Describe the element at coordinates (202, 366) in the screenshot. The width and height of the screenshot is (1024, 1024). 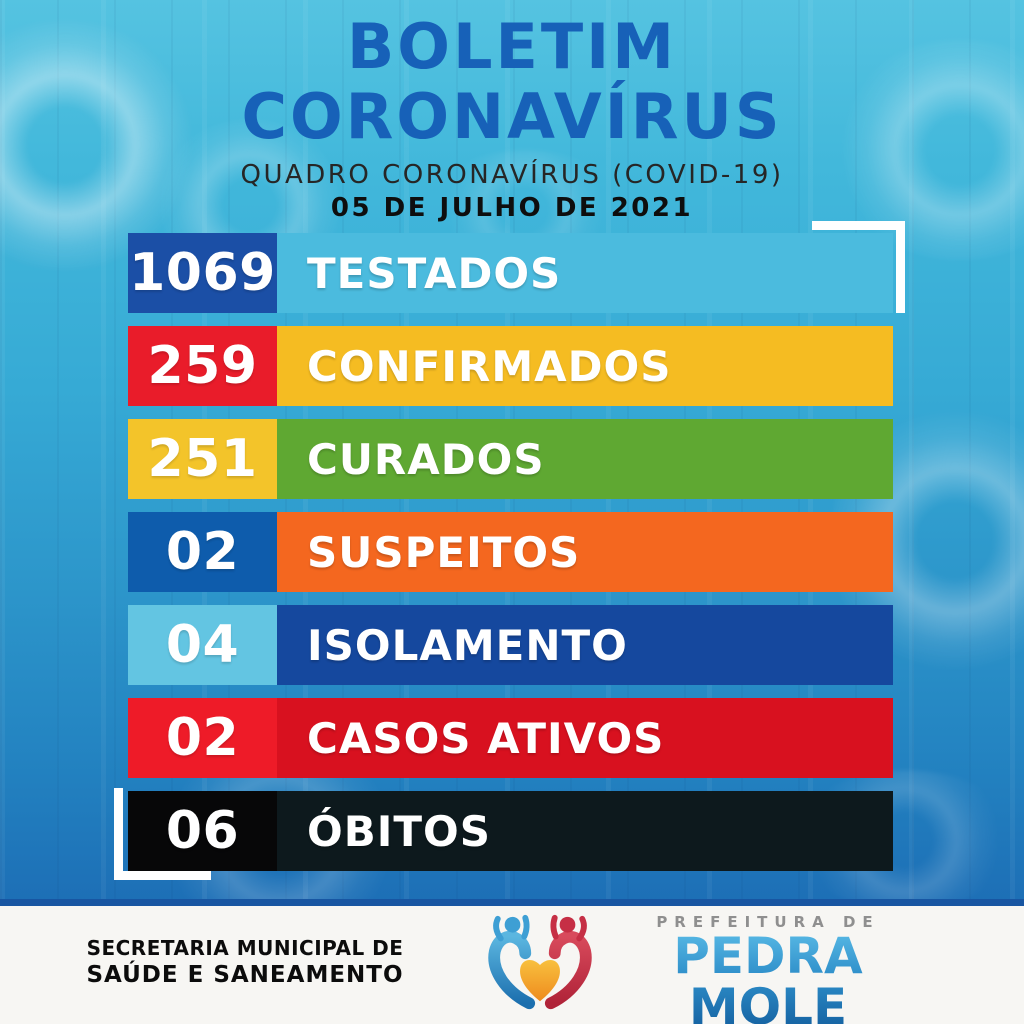
I see `stat-value: 259` at that location.